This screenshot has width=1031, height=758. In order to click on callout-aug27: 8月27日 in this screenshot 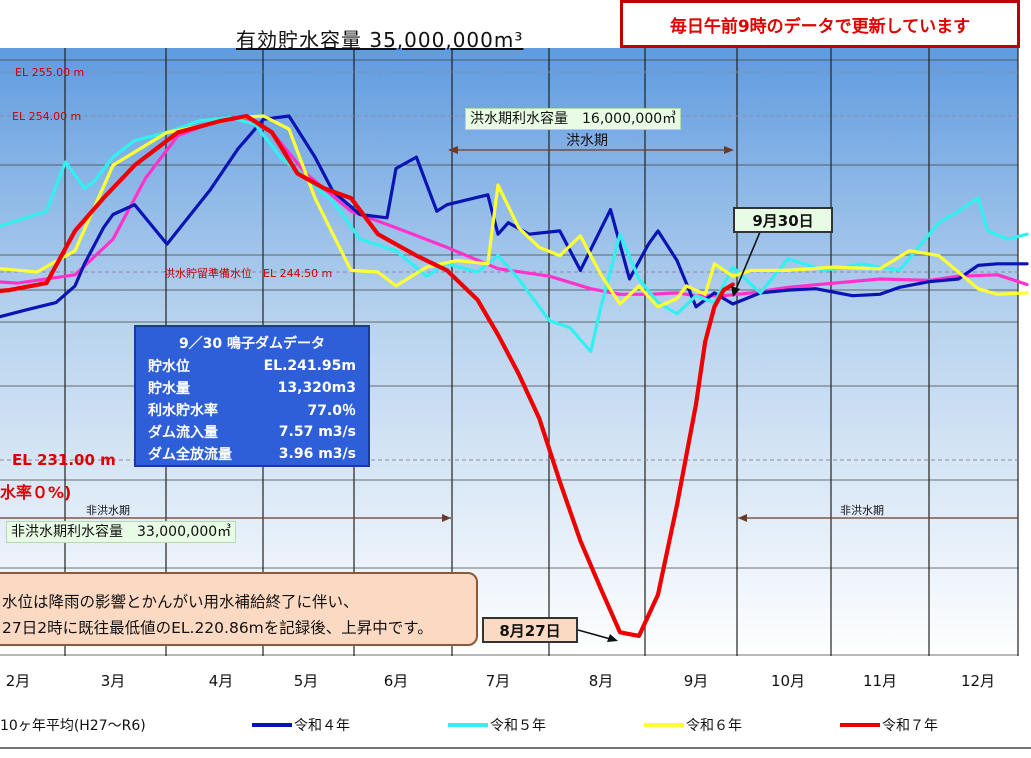, I will do `click(530, 630)`.